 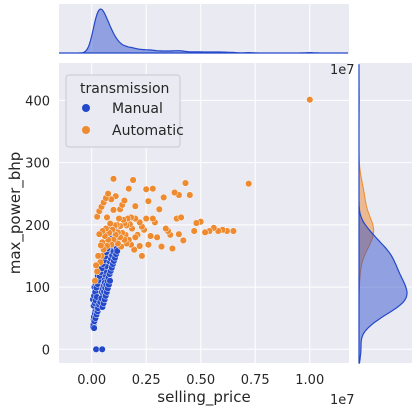 I want to click on legend-box, so click(x=123, y=111).